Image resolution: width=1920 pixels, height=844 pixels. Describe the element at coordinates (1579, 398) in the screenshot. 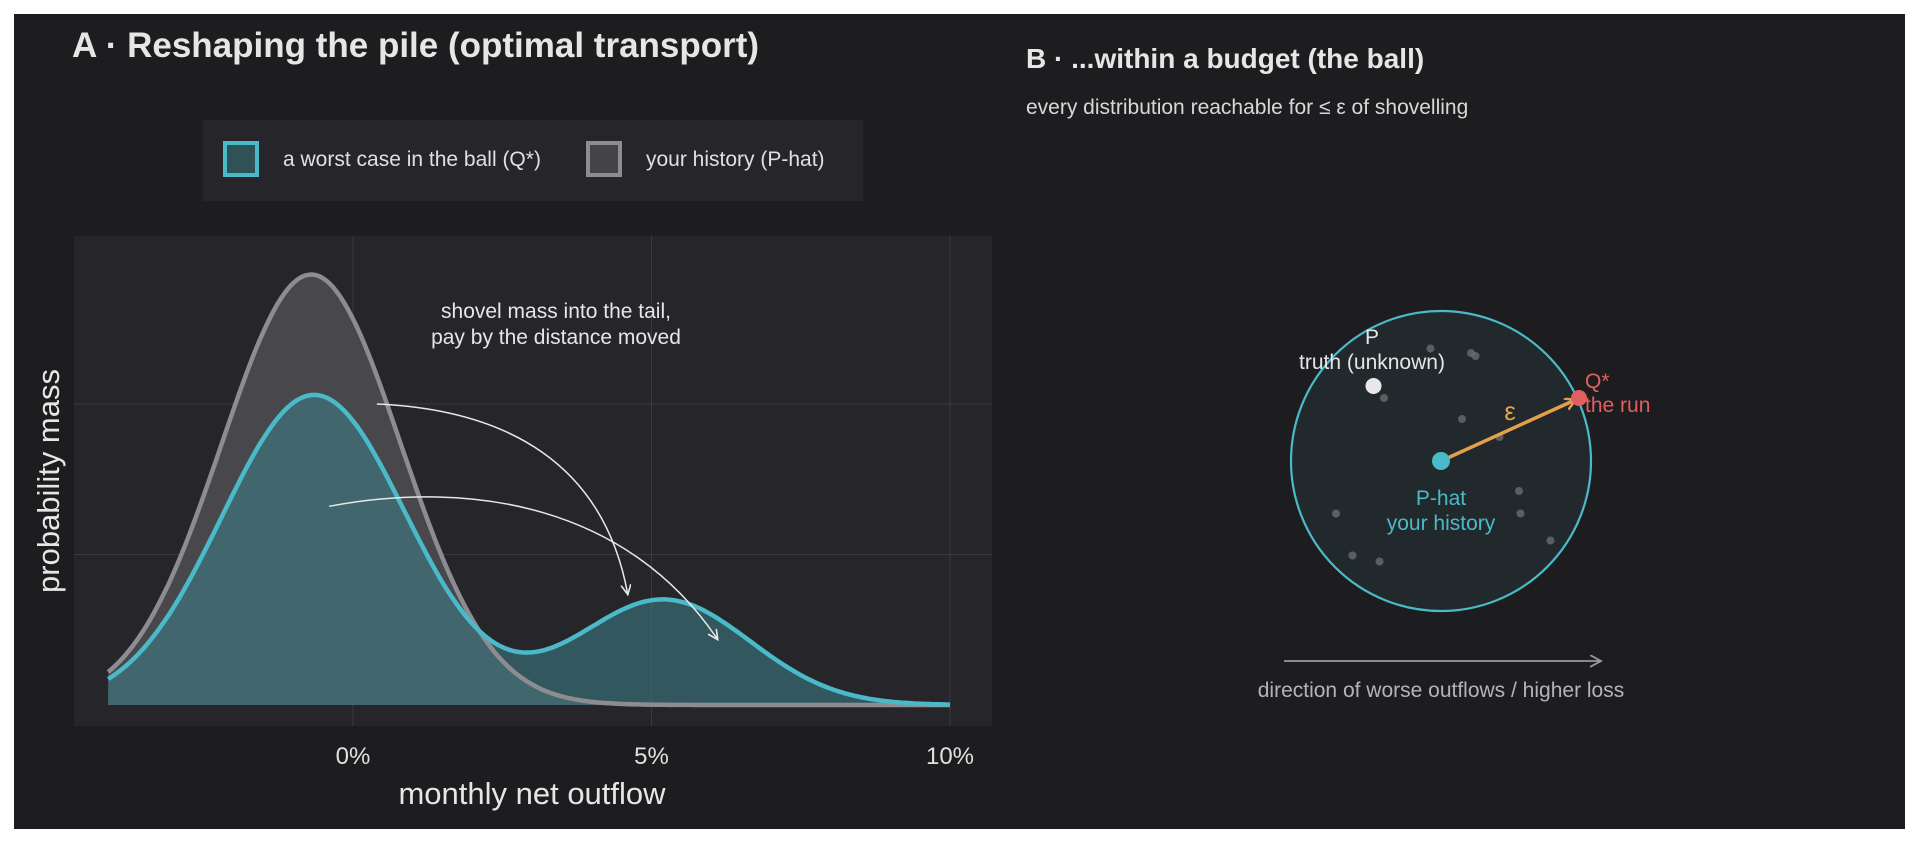

I see `worst-point` at that location.